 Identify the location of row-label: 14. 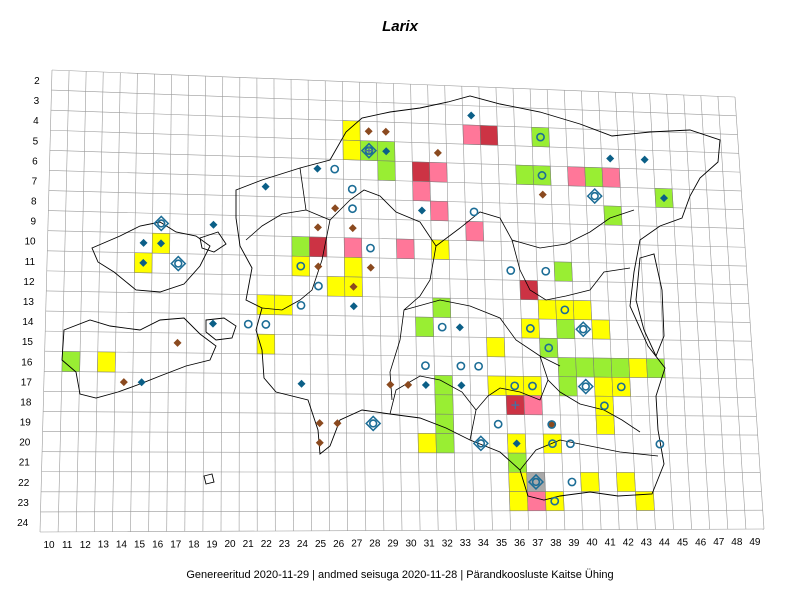
(28, 322).